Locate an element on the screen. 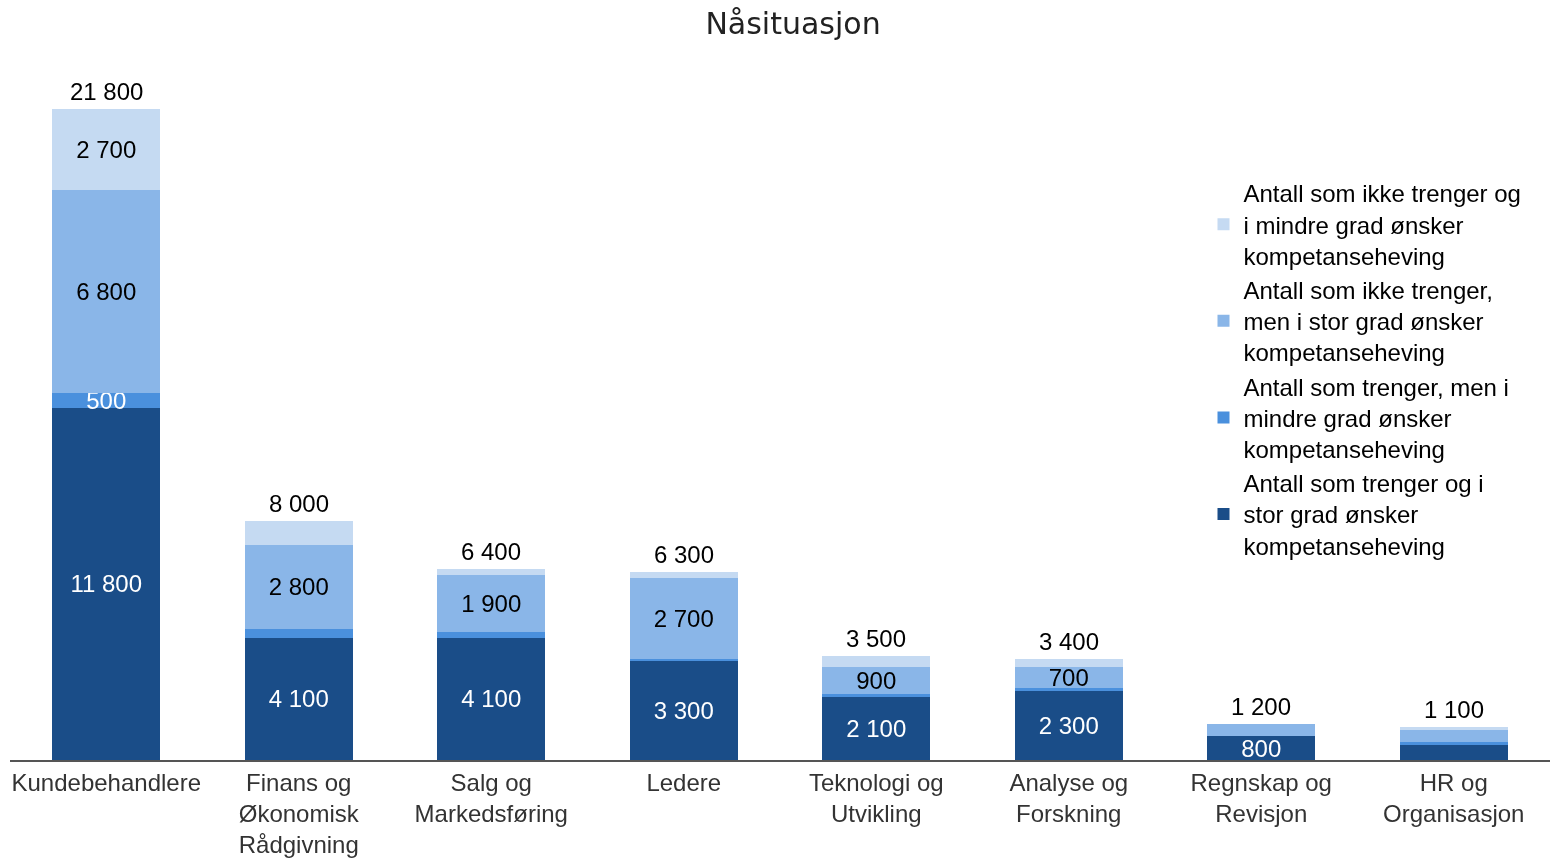  x-tick-label: Analyse og Forskning is located at coordinates (1069, 797).